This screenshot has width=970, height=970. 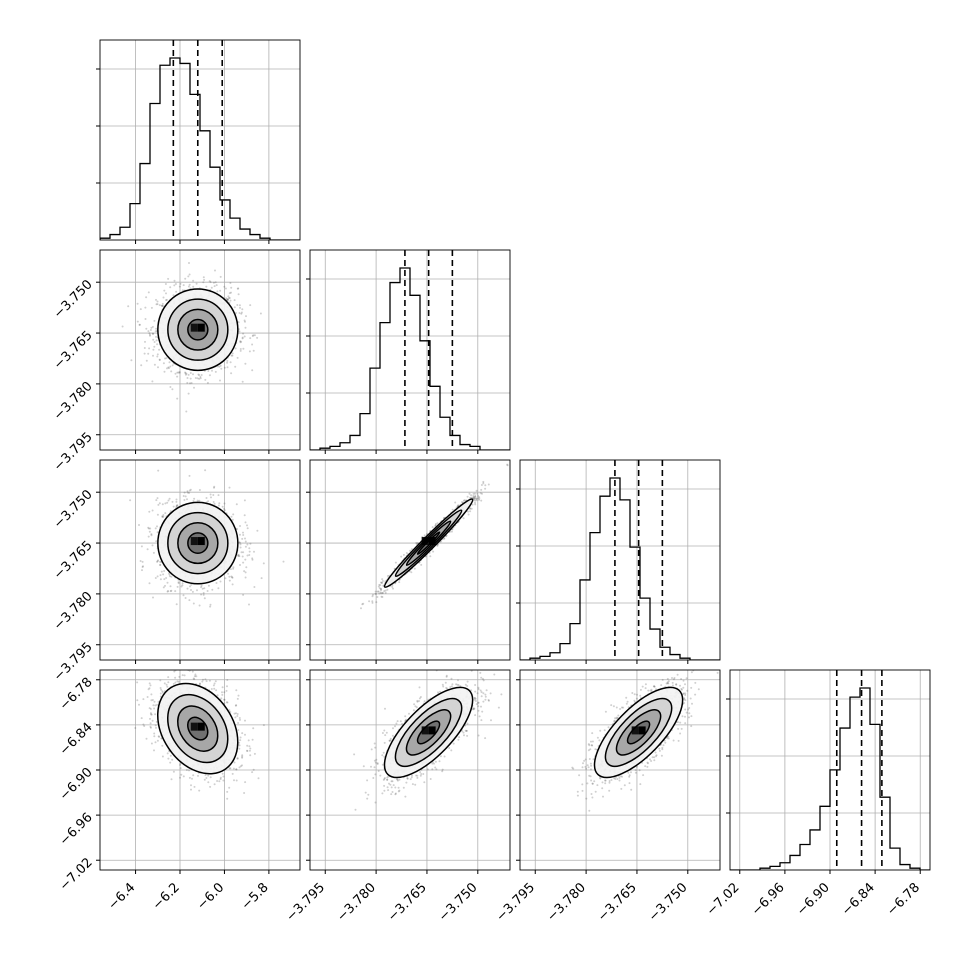 I want to click on y-tick-label: −6.90, so click(x=76, y=784).